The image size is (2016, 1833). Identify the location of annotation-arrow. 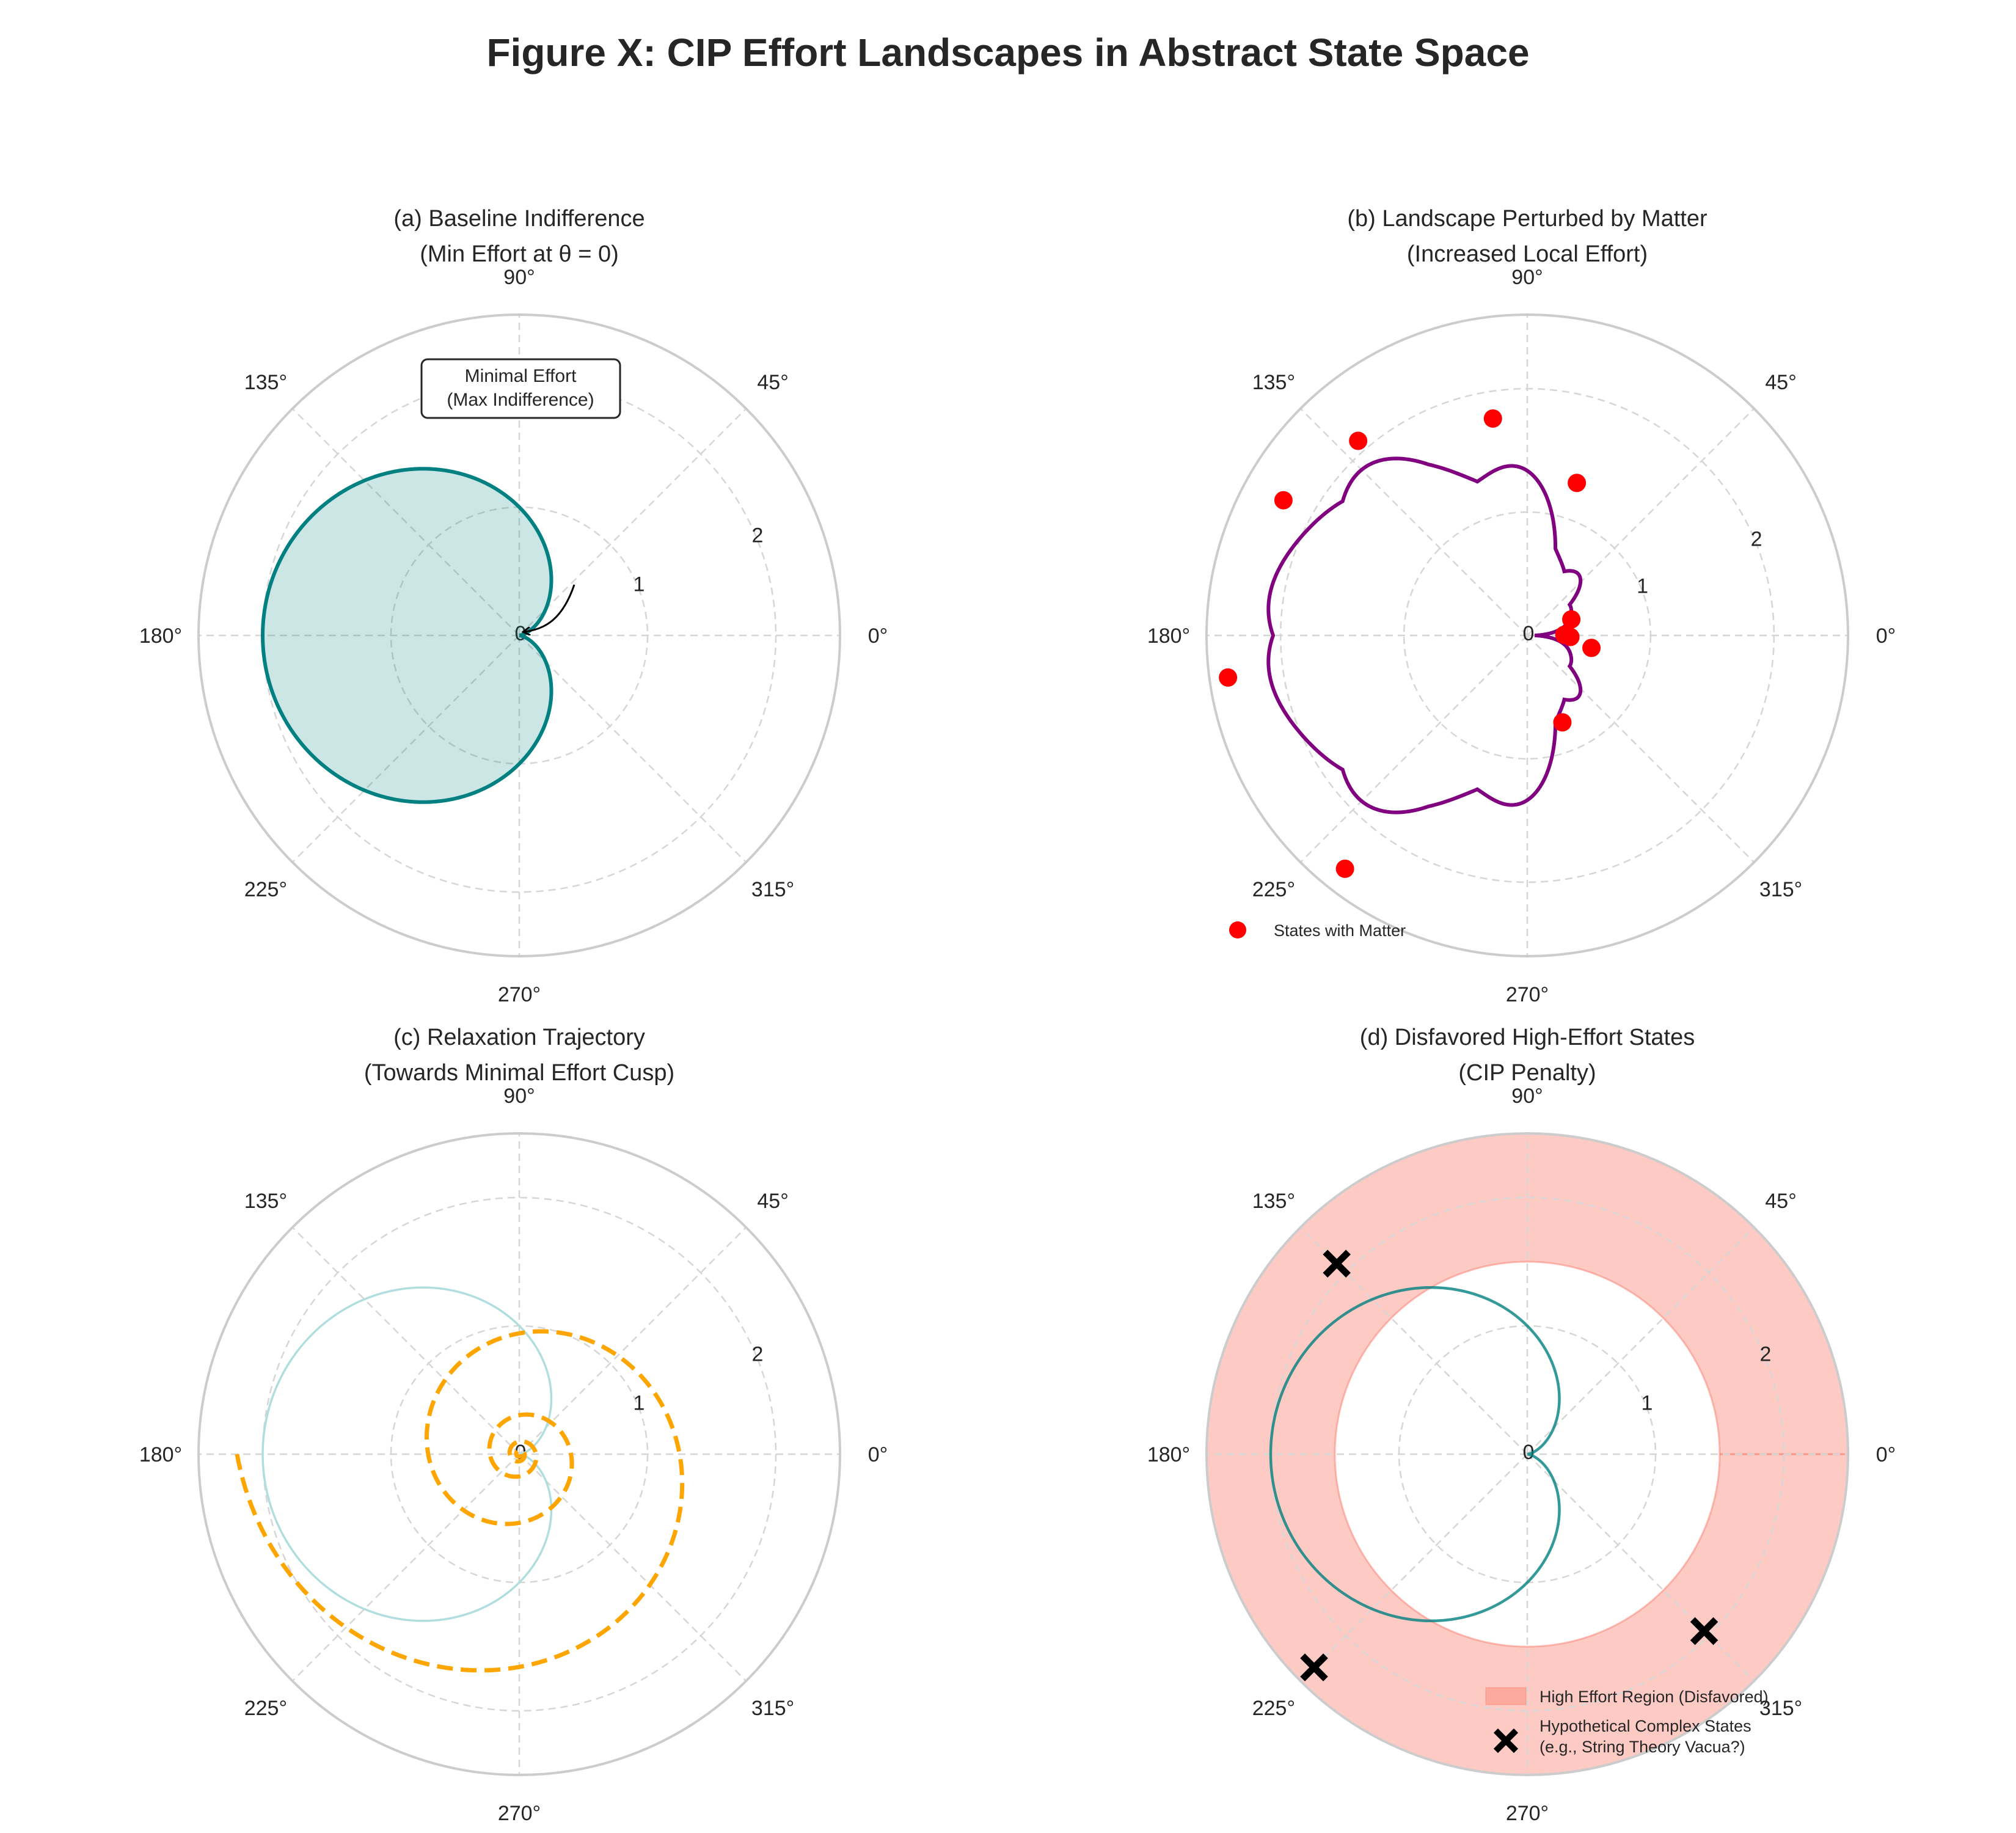
(549, 608).